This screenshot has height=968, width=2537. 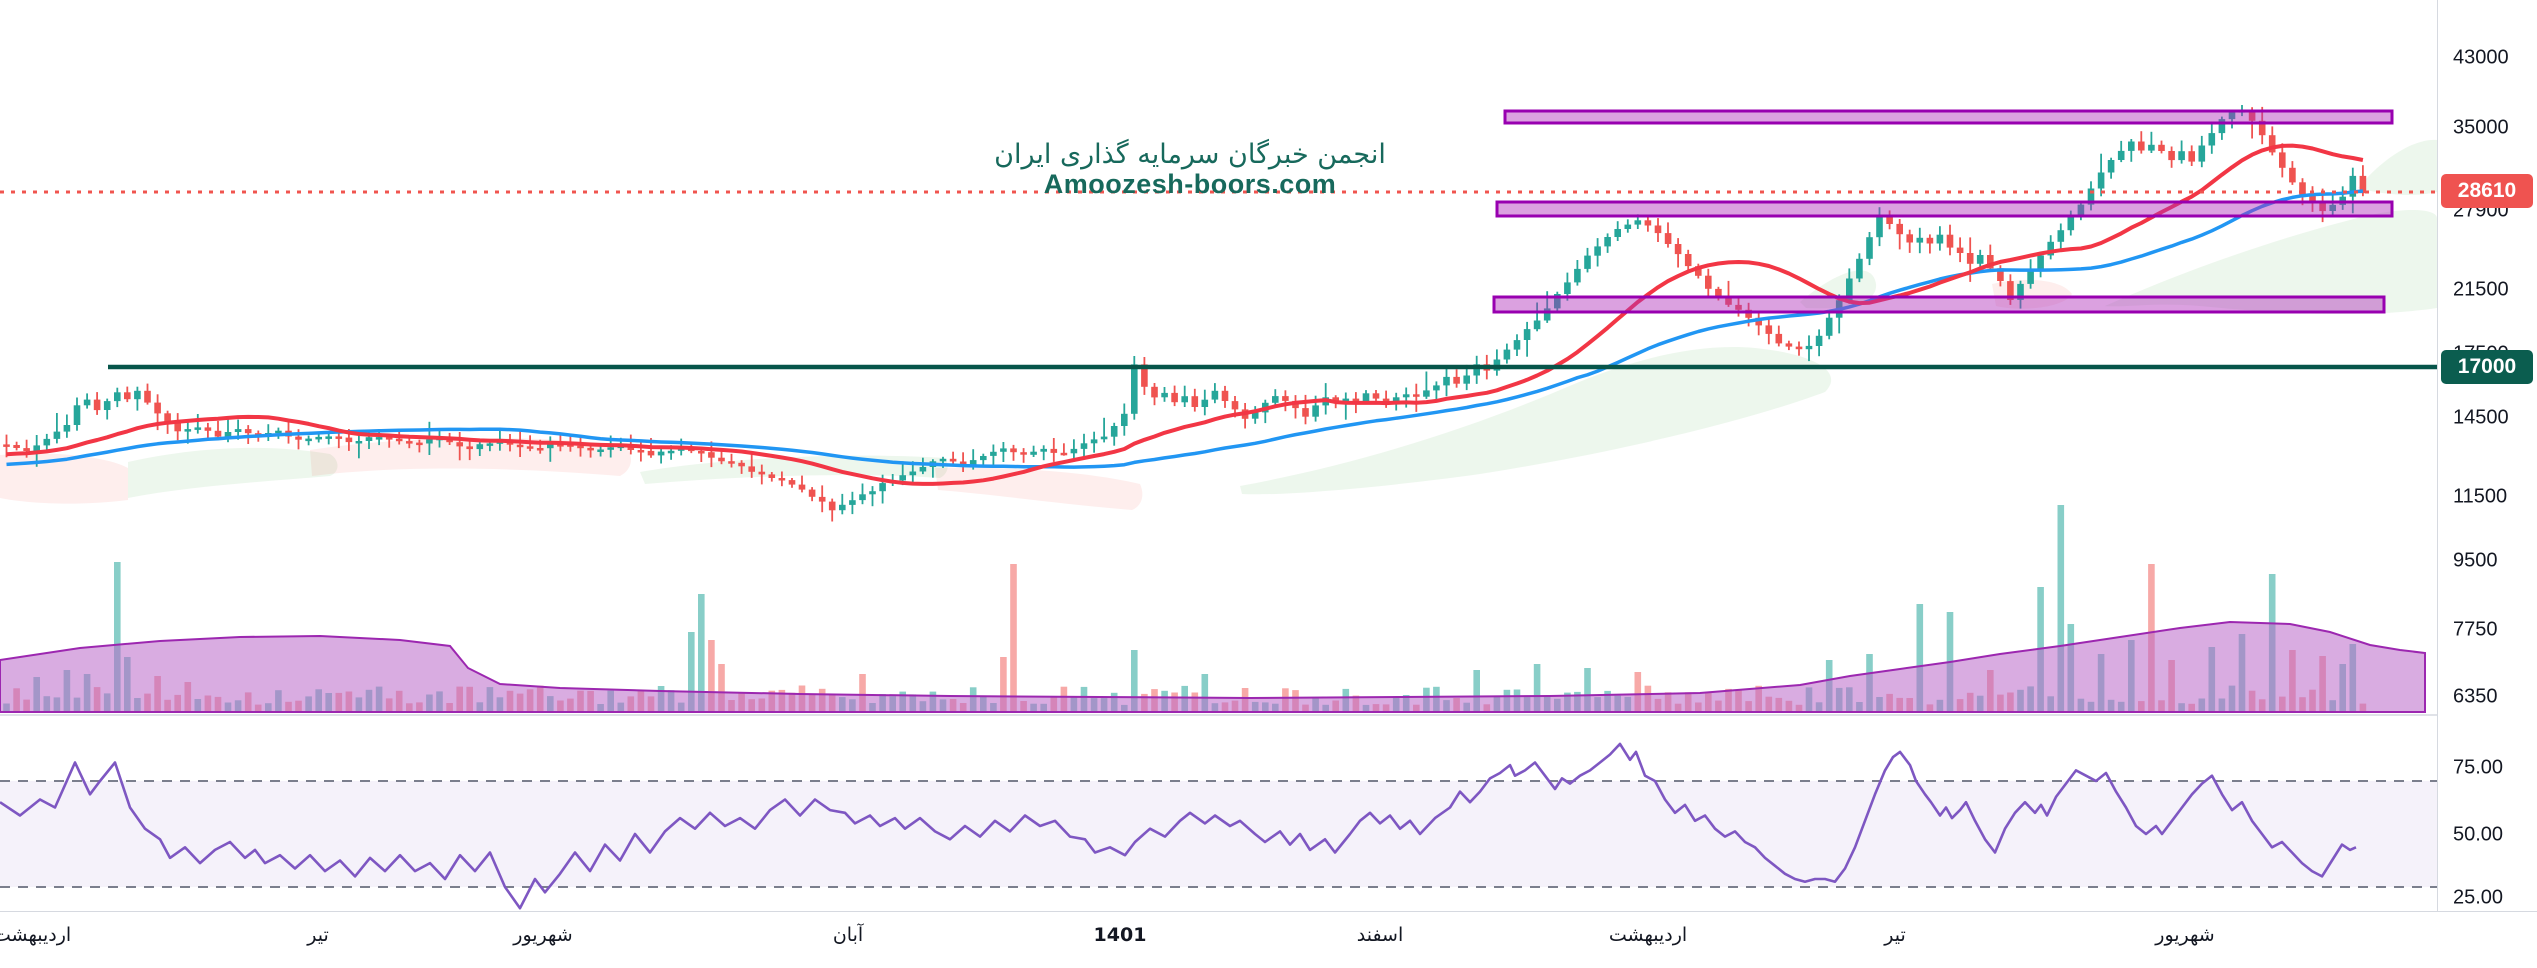 What do you see at coordinates (1380, 935) in the screenshot?
I see `time-tick-label: اسفند` at bounding box center [1380, 935].